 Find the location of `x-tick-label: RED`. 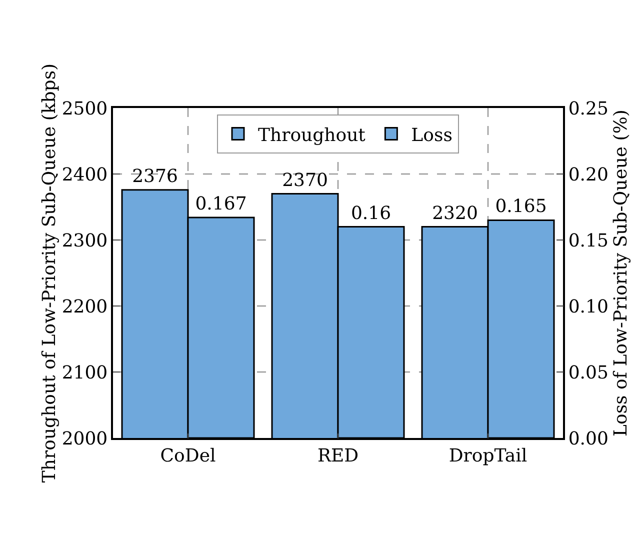

x-tick-label: RED is located at coordinates (338, 455).